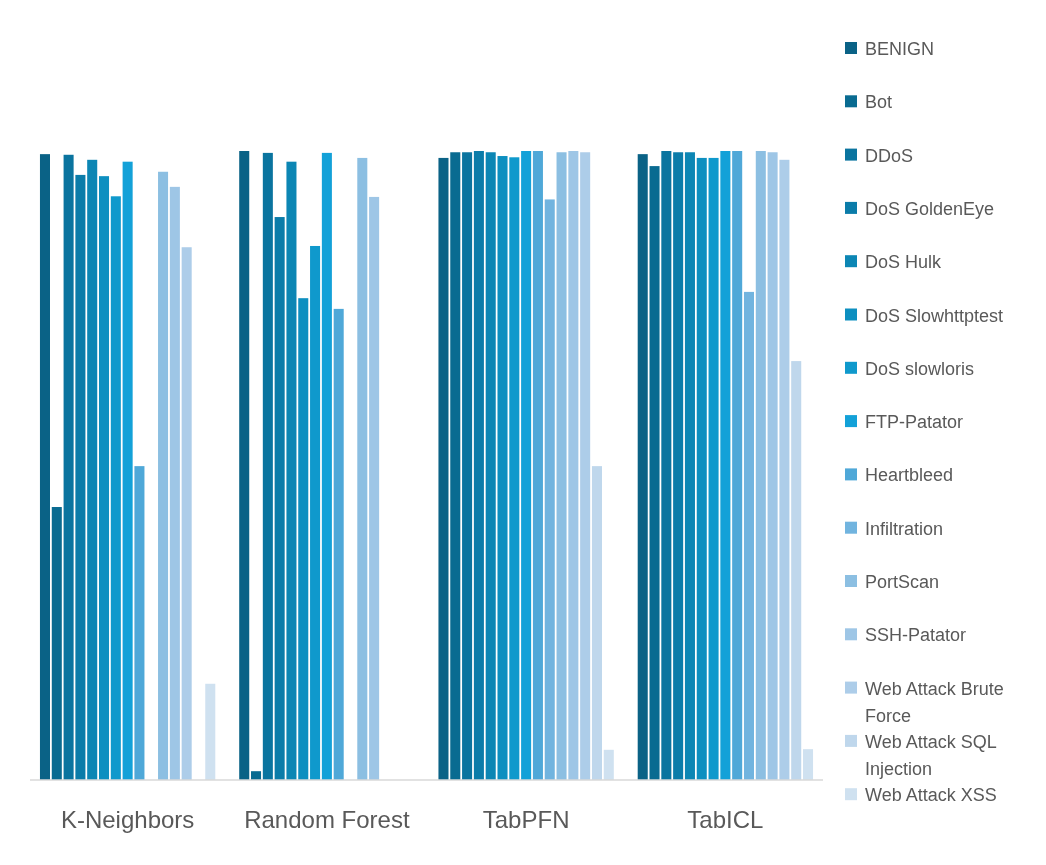 The image size is (1046, 865). Describe the element at coordinates (934, 315) in the screenshot. I see `legend-label: DoS Slowhttptest` at that location.